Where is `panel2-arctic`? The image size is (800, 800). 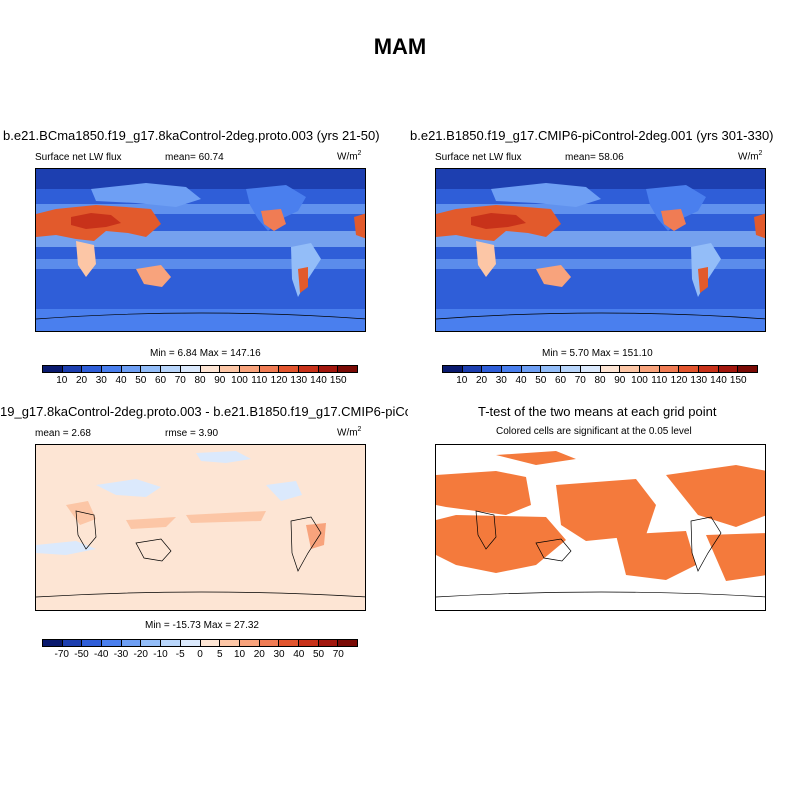 panel2-arctic is located at coordinates (600, 179).